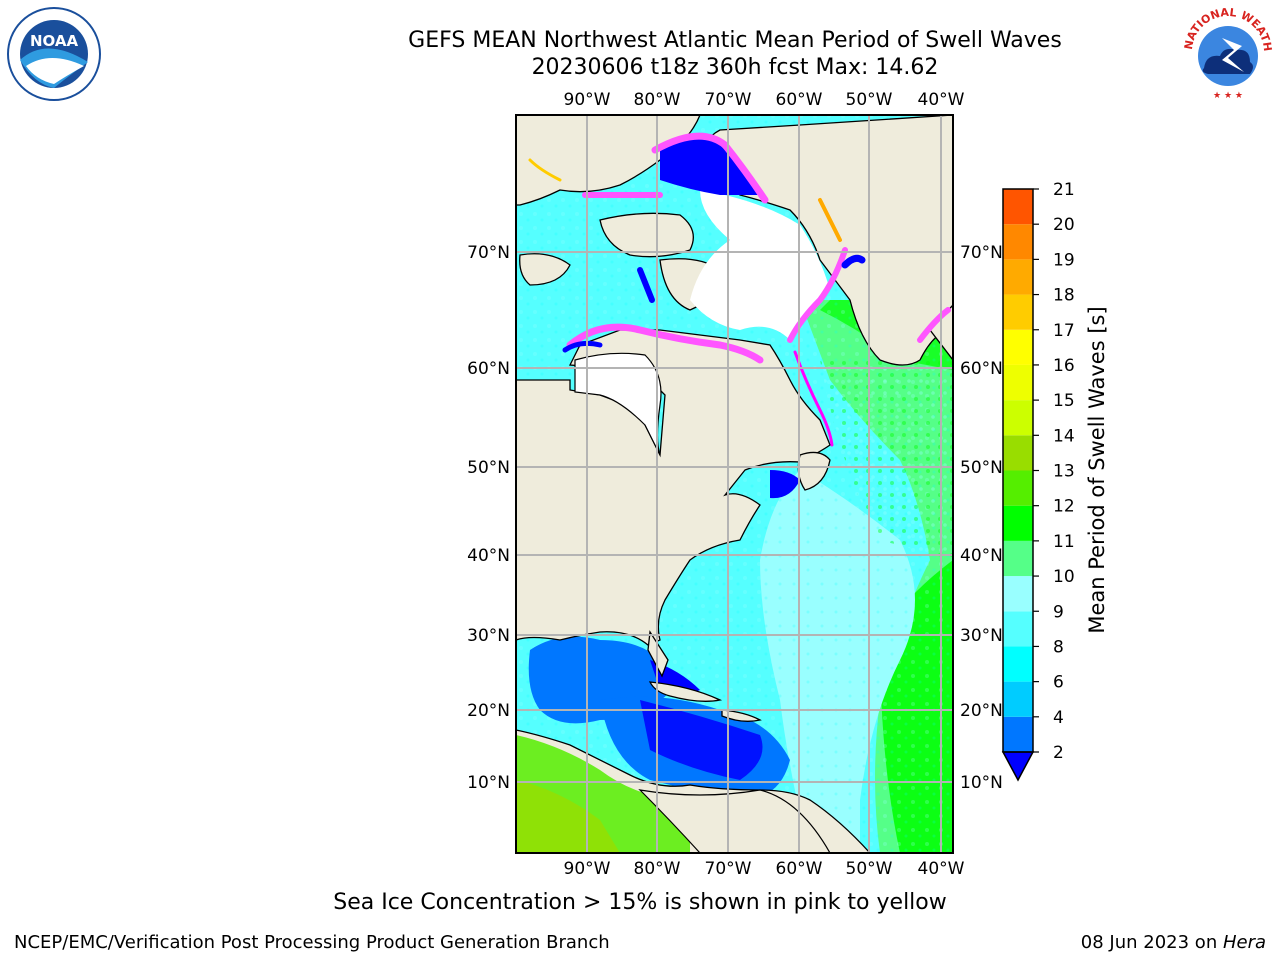 Image resolution: width=1280 pixels, height=960 pixels. What do you see at coordinates (981, 468) in the screenshot?
I see `lat-tick-right: 50°N` at bounding box center [981, 468].